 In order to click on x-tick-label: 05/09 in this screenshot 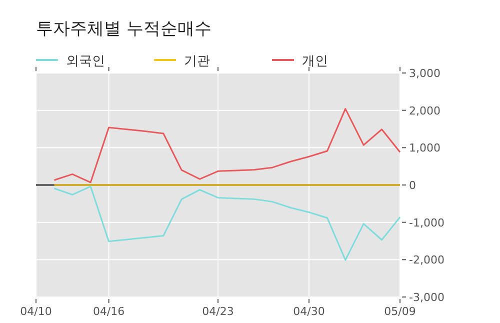, I will do `click(400, 311)`.